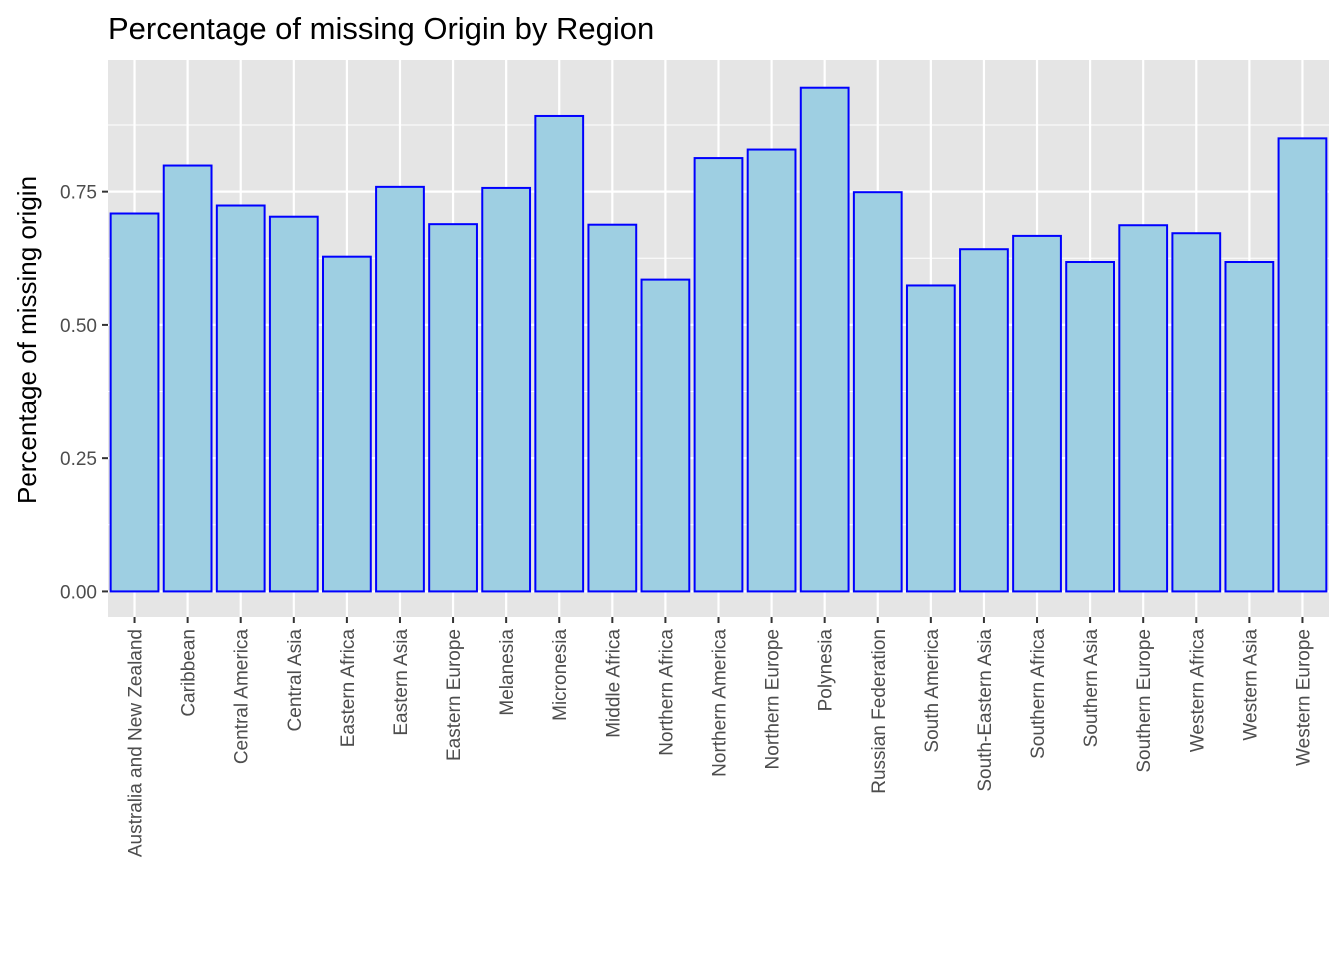 This screenshot has height=960, width=1344. Describe the element at coordinates (1090, 427) in the screenshot. I see `bar-southern-asia` at that location.